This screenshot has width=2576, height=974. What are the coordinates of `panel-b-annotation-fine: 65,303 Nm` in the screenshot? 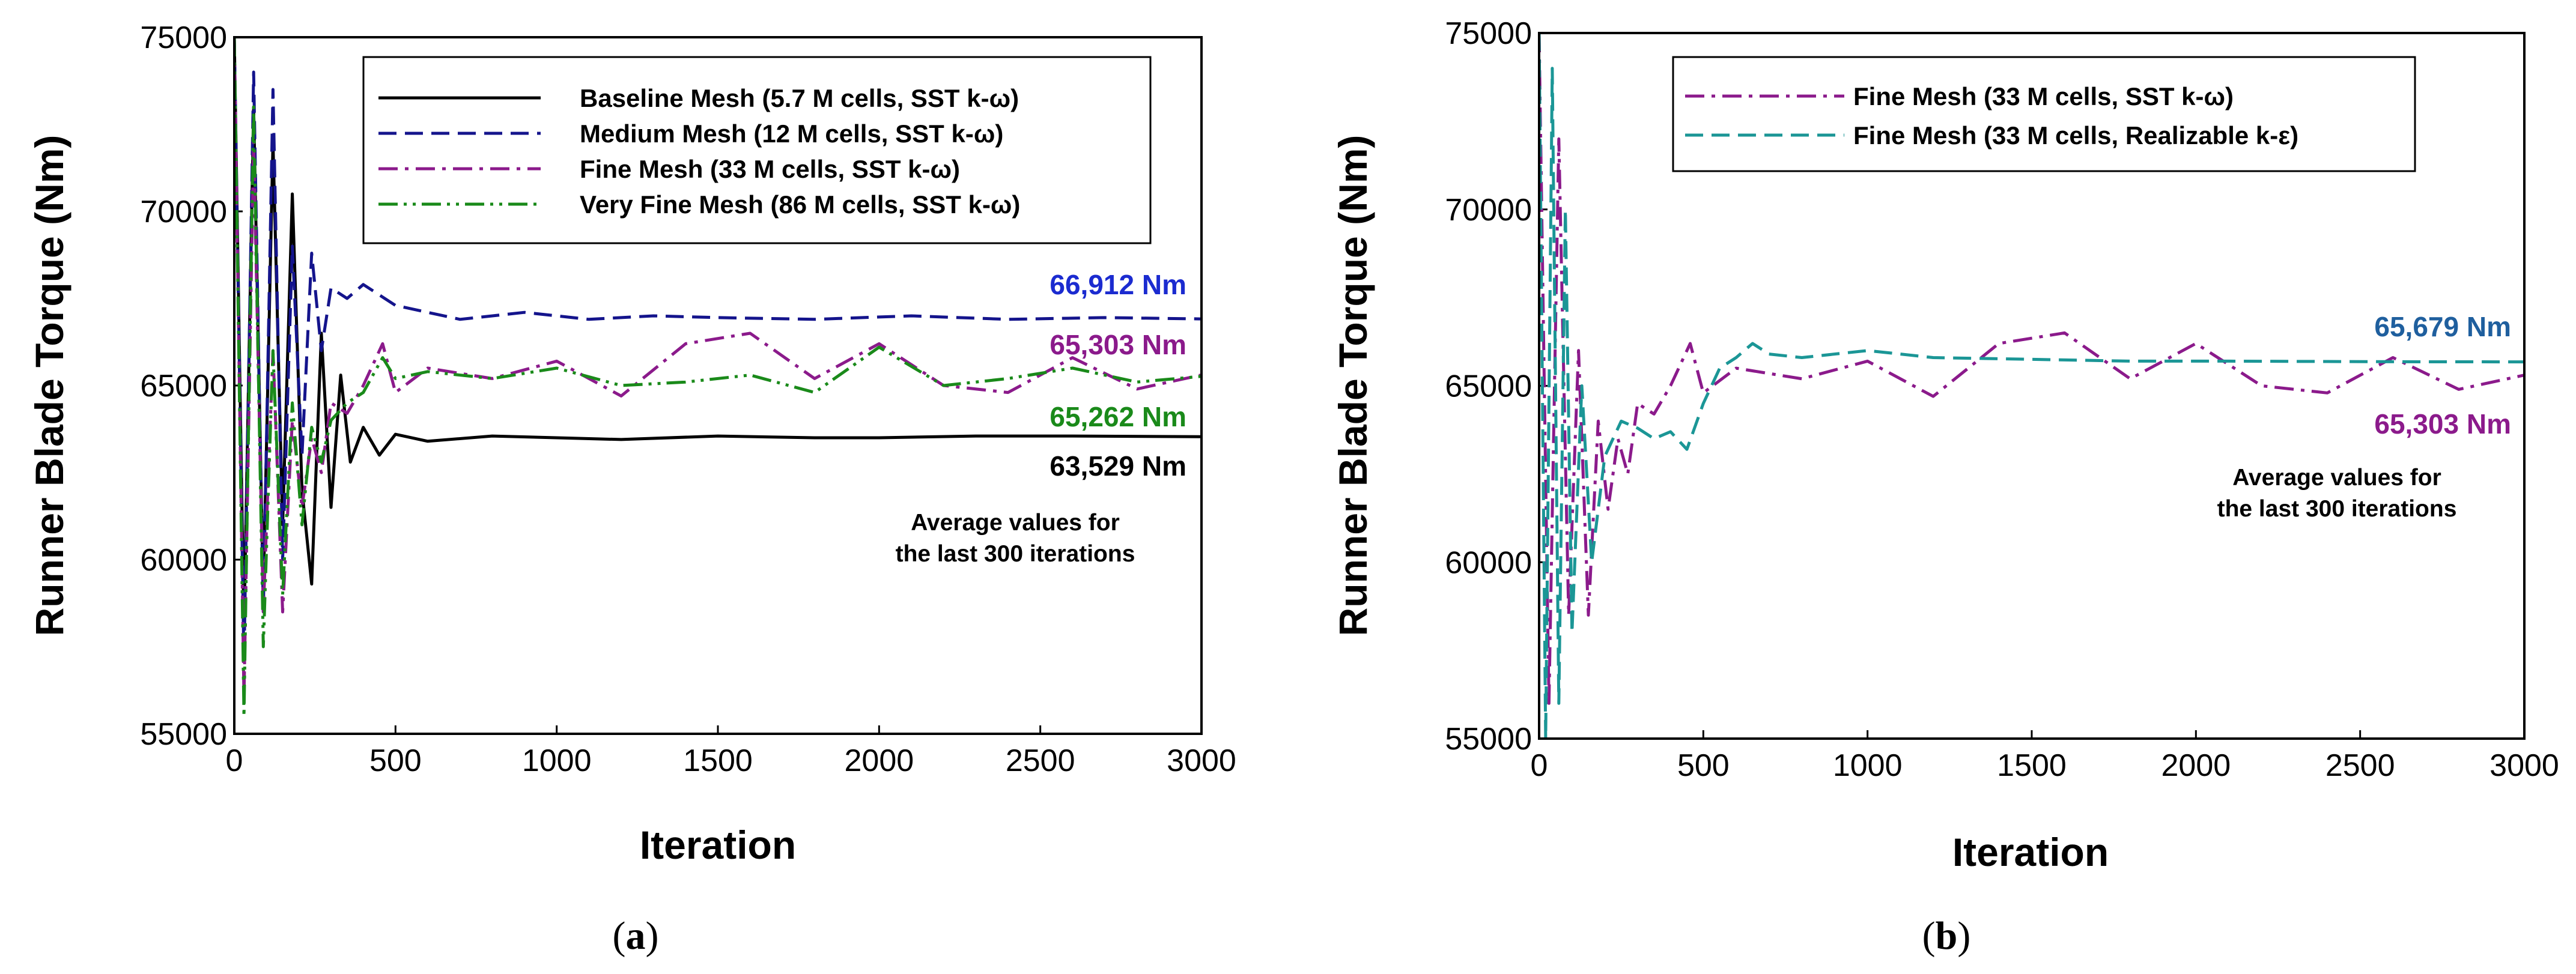 It's located at (2442, 424).